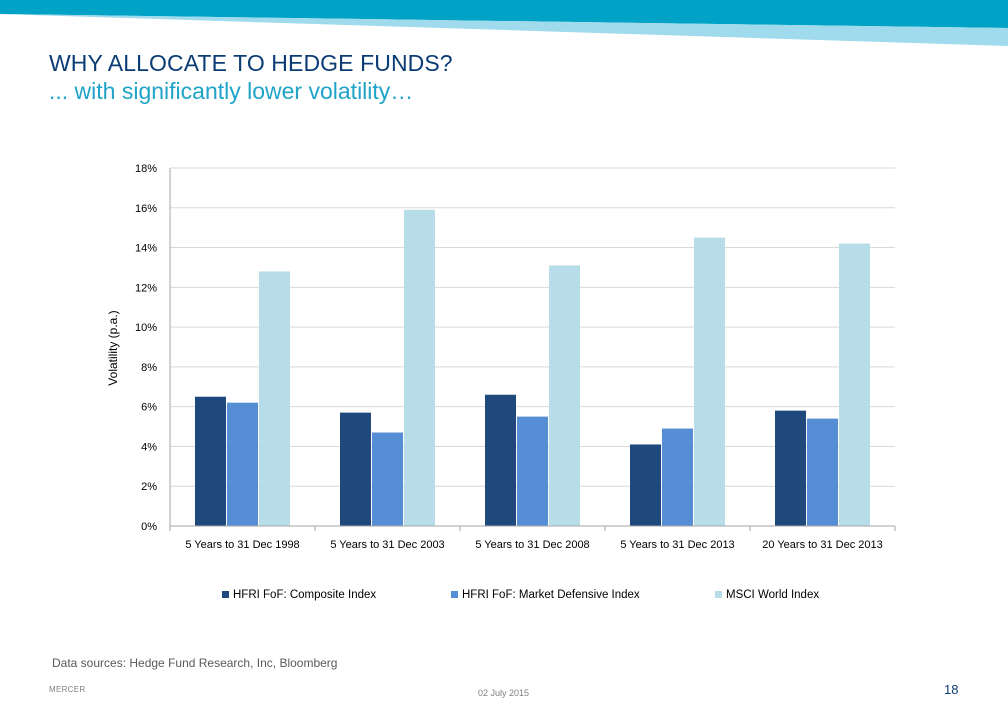  Describe the element at coordinates (242, 545) in the screenshot. I see `x-tick-label: 5 Years to 31 Dec 1998` at that location.